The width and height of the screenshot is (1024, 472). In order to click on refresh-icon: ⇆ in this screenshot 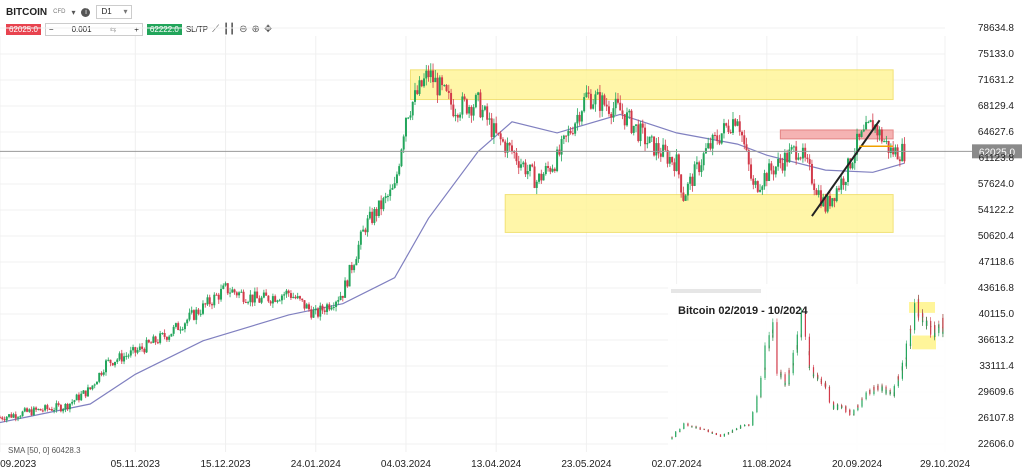, I will do `click(113, 29)`.